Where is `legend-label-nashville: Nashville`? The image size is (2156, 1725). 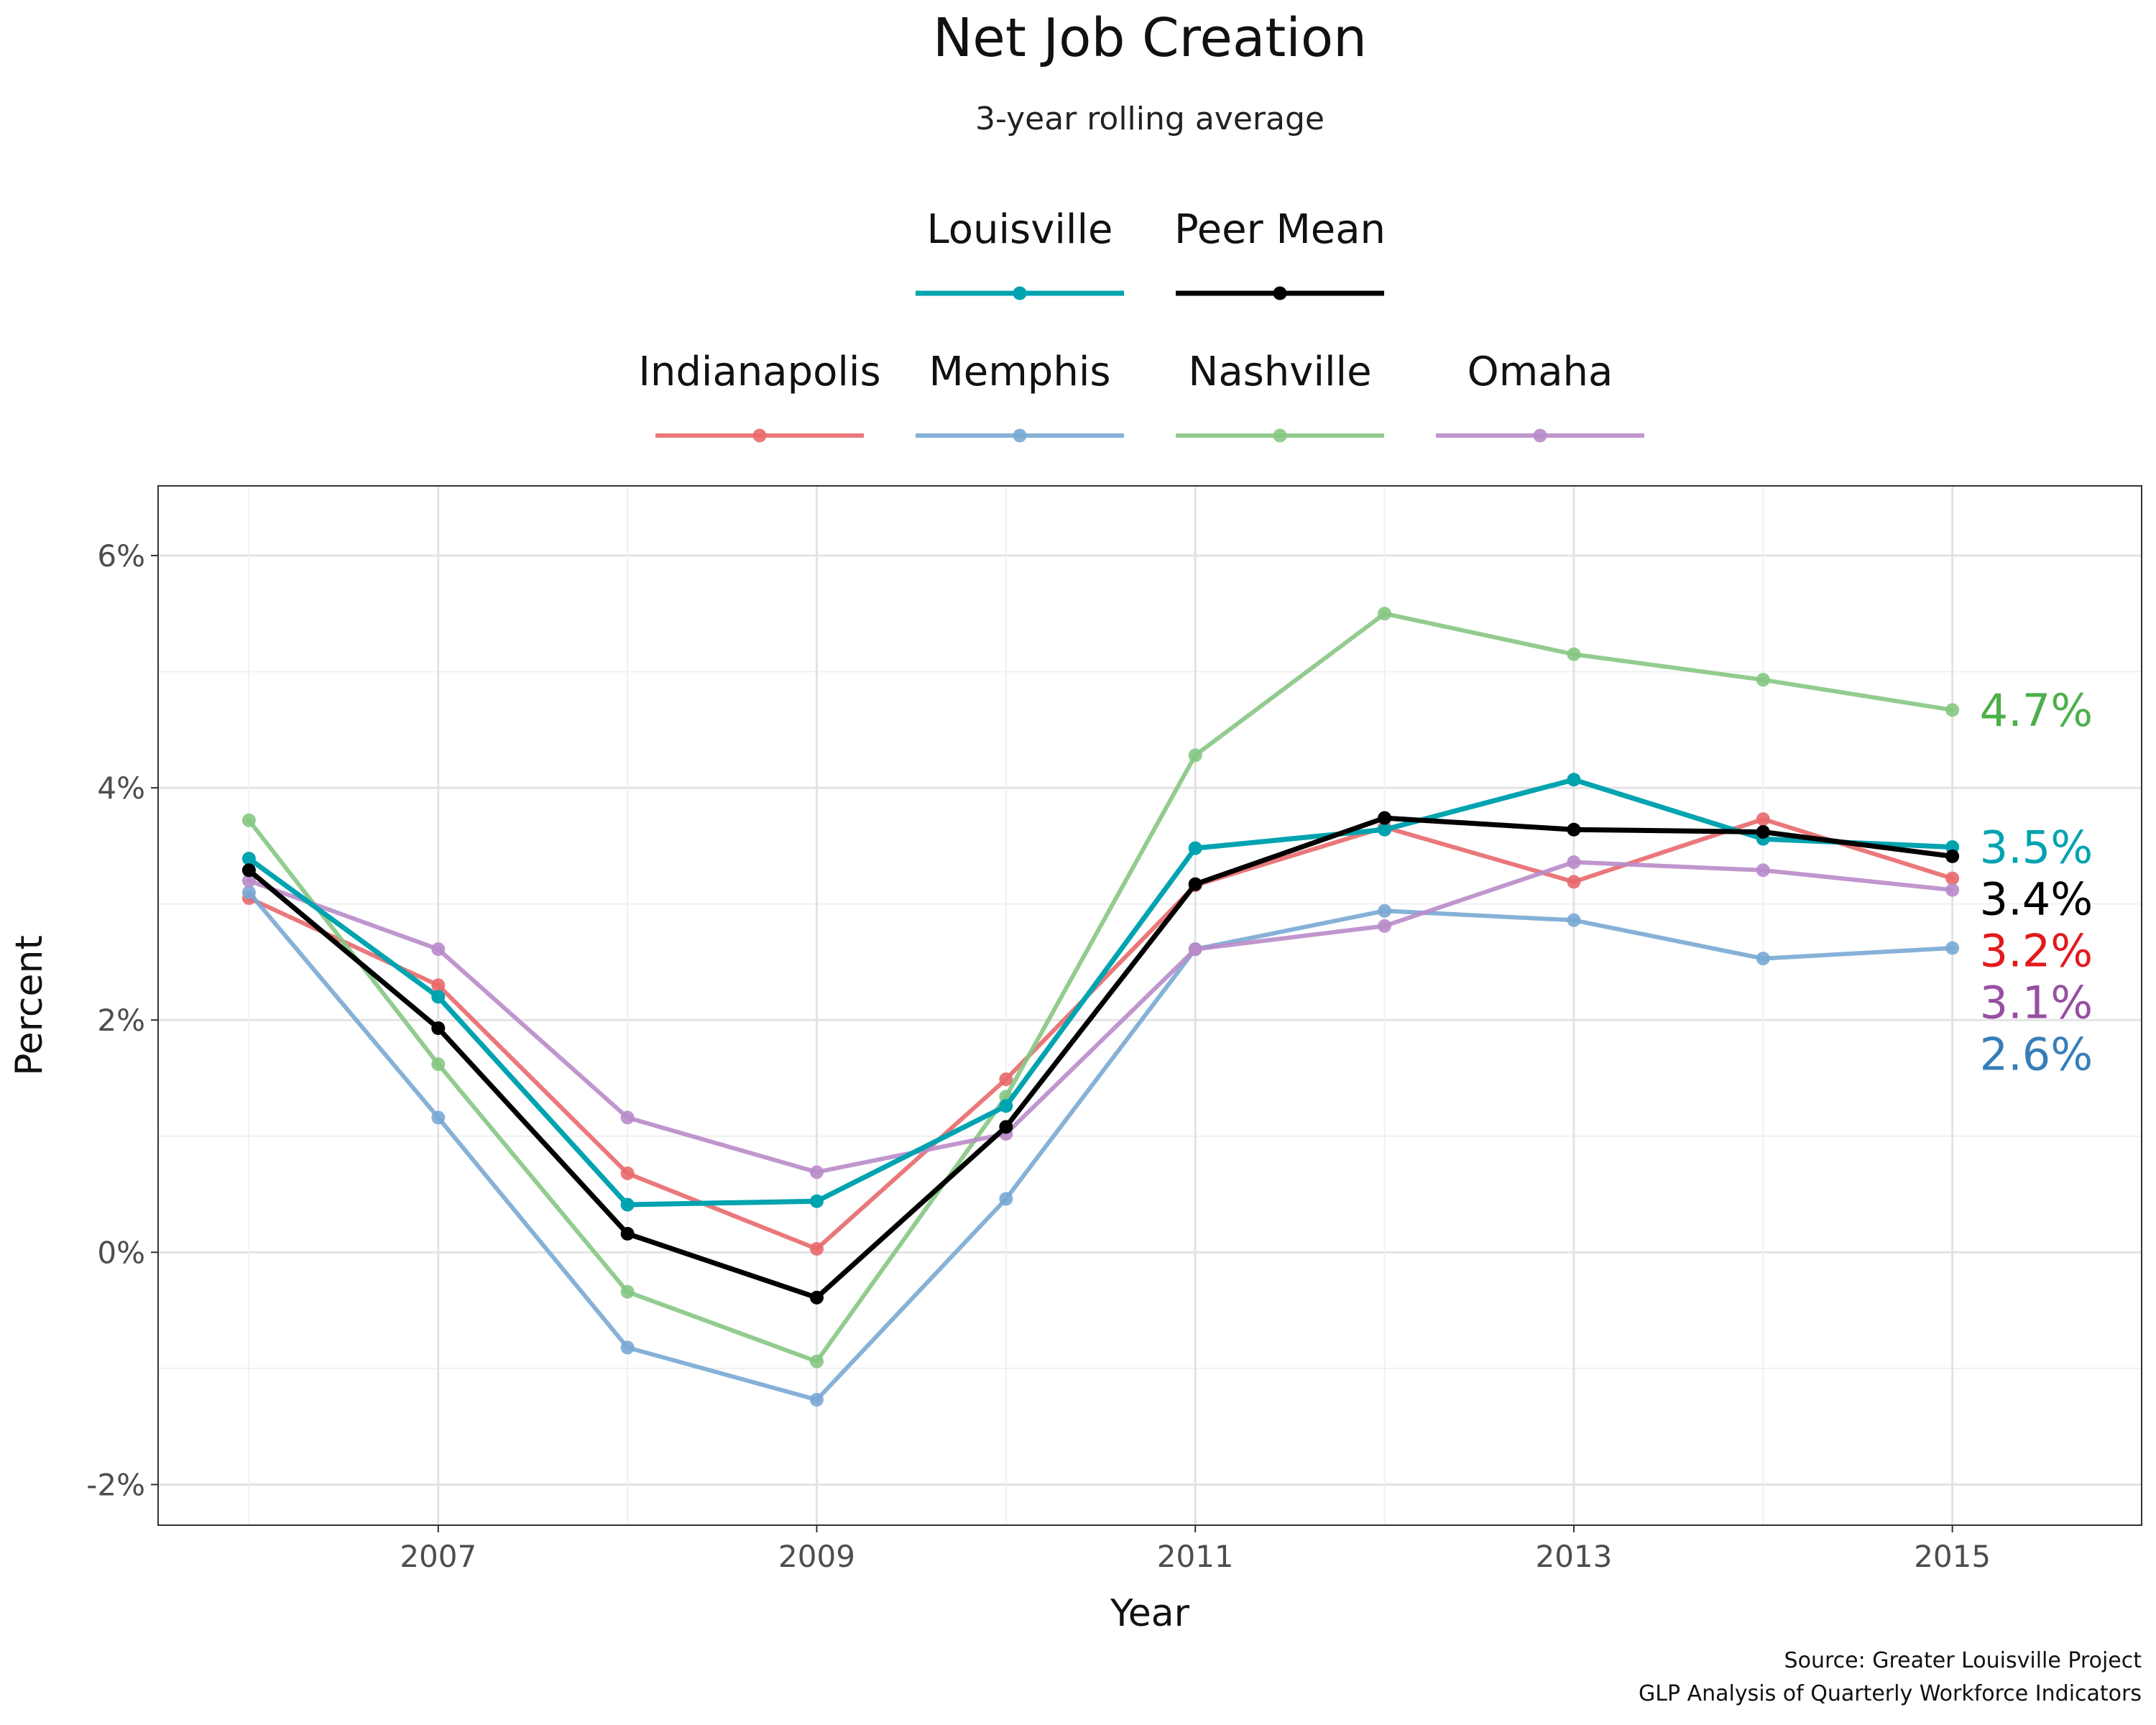
legend-label-nashville: Nashville is located at coordinates (1279, 372).